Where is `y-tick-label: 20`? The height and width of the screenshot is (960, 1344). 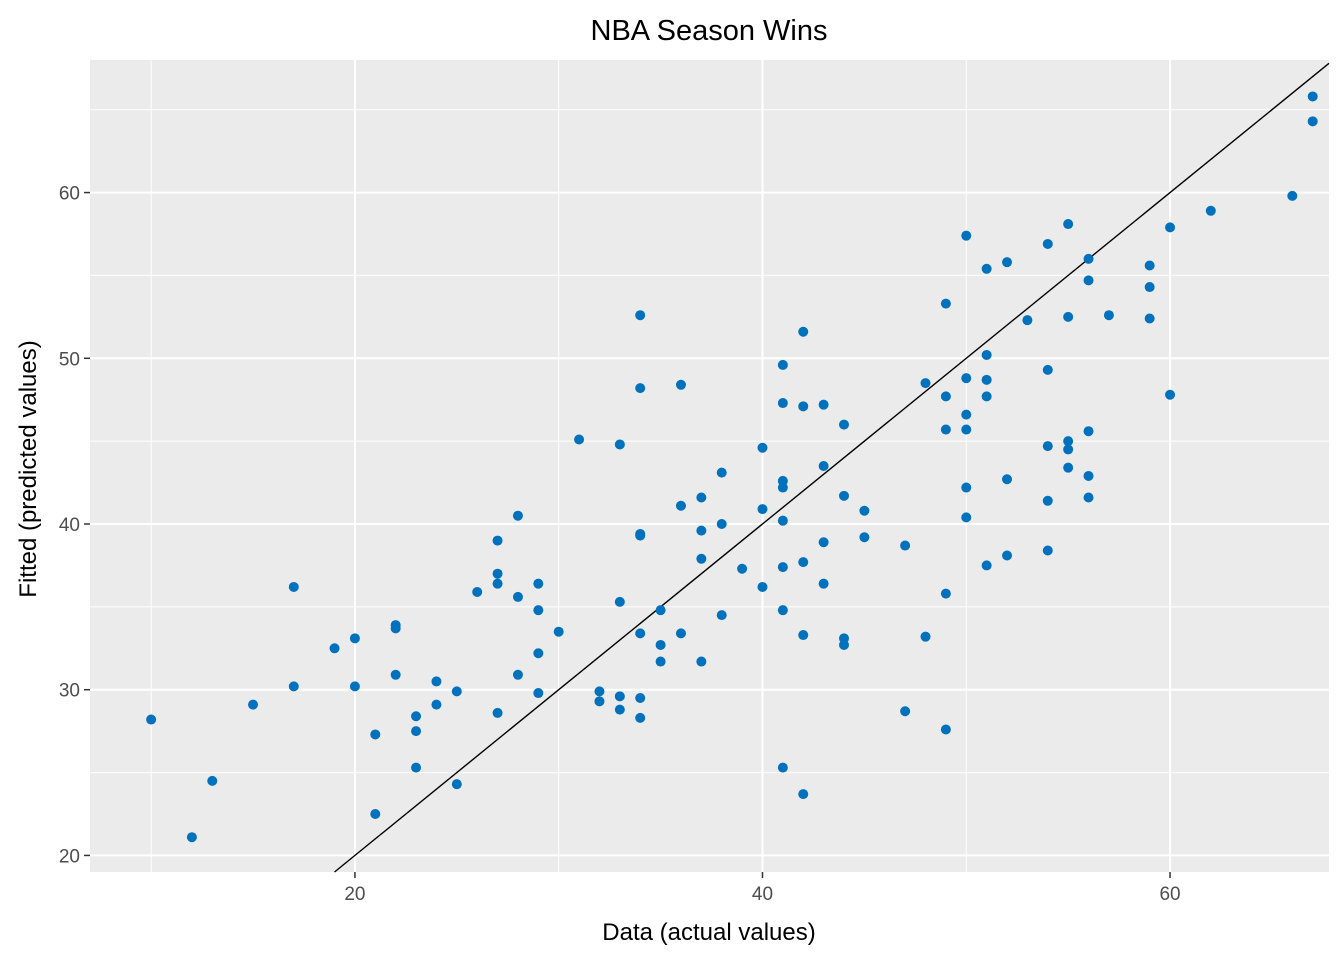 y-tick-label: 20 is located at coordinates (69, 856).